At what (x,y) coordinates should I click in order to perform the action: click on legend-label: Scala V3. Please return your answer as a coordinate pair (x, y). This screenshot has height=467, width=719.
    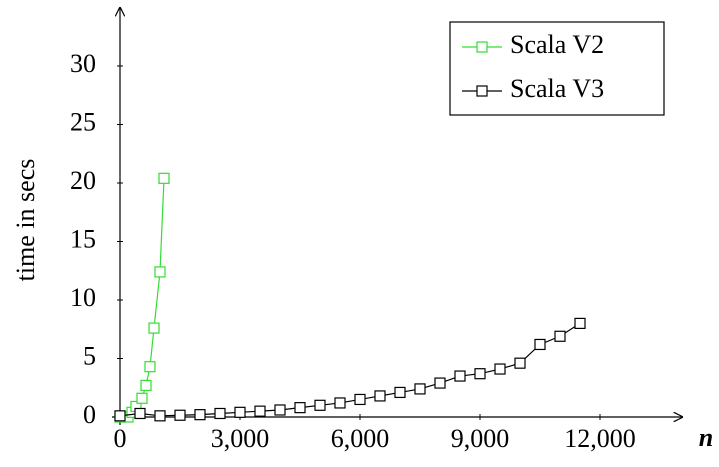
    Looking at the image, I should click on (557, 88).